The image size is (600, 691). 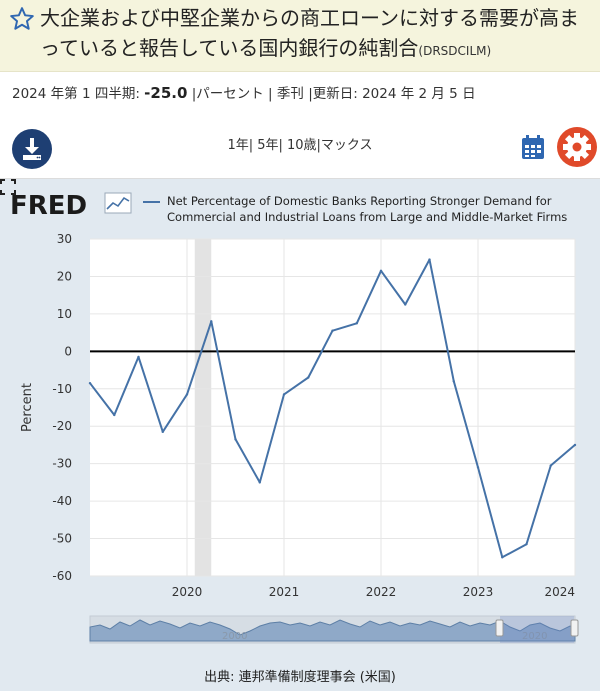 What do you see at coordinates (499, 628) in the screenshot?
I see `navigator-handle-left` at bounding box center [499, 628].